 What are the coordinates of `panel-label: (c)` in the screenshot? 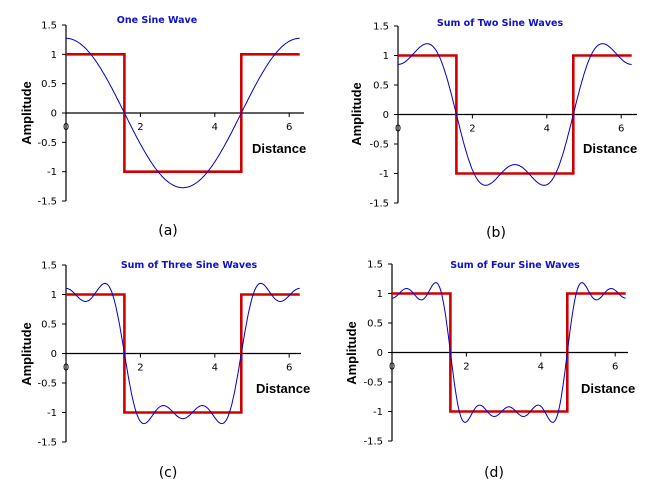 It's located at (168, 473).